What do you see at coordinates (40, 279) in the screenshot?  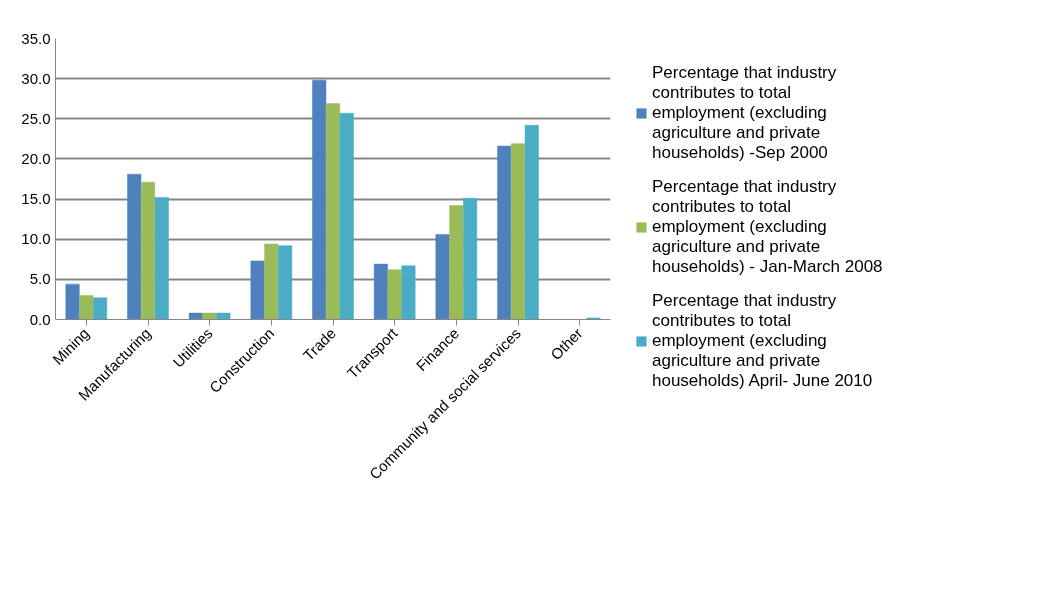 I see `y-tick-label: 5.0` at bounding box center [40, 279].